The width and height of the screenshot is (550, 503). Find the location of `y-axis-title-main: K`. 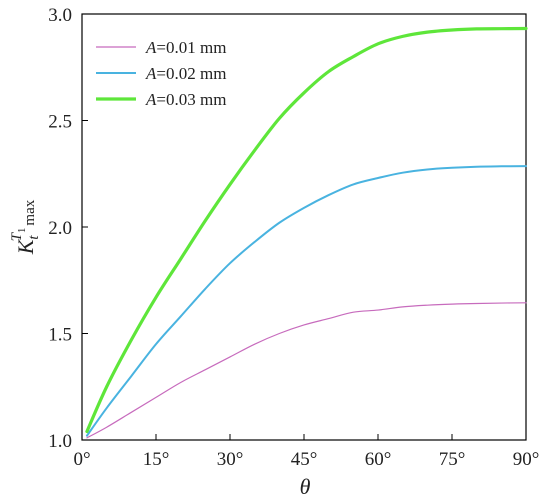

y-axis-title-main: K is located at coordinates (25, 246).